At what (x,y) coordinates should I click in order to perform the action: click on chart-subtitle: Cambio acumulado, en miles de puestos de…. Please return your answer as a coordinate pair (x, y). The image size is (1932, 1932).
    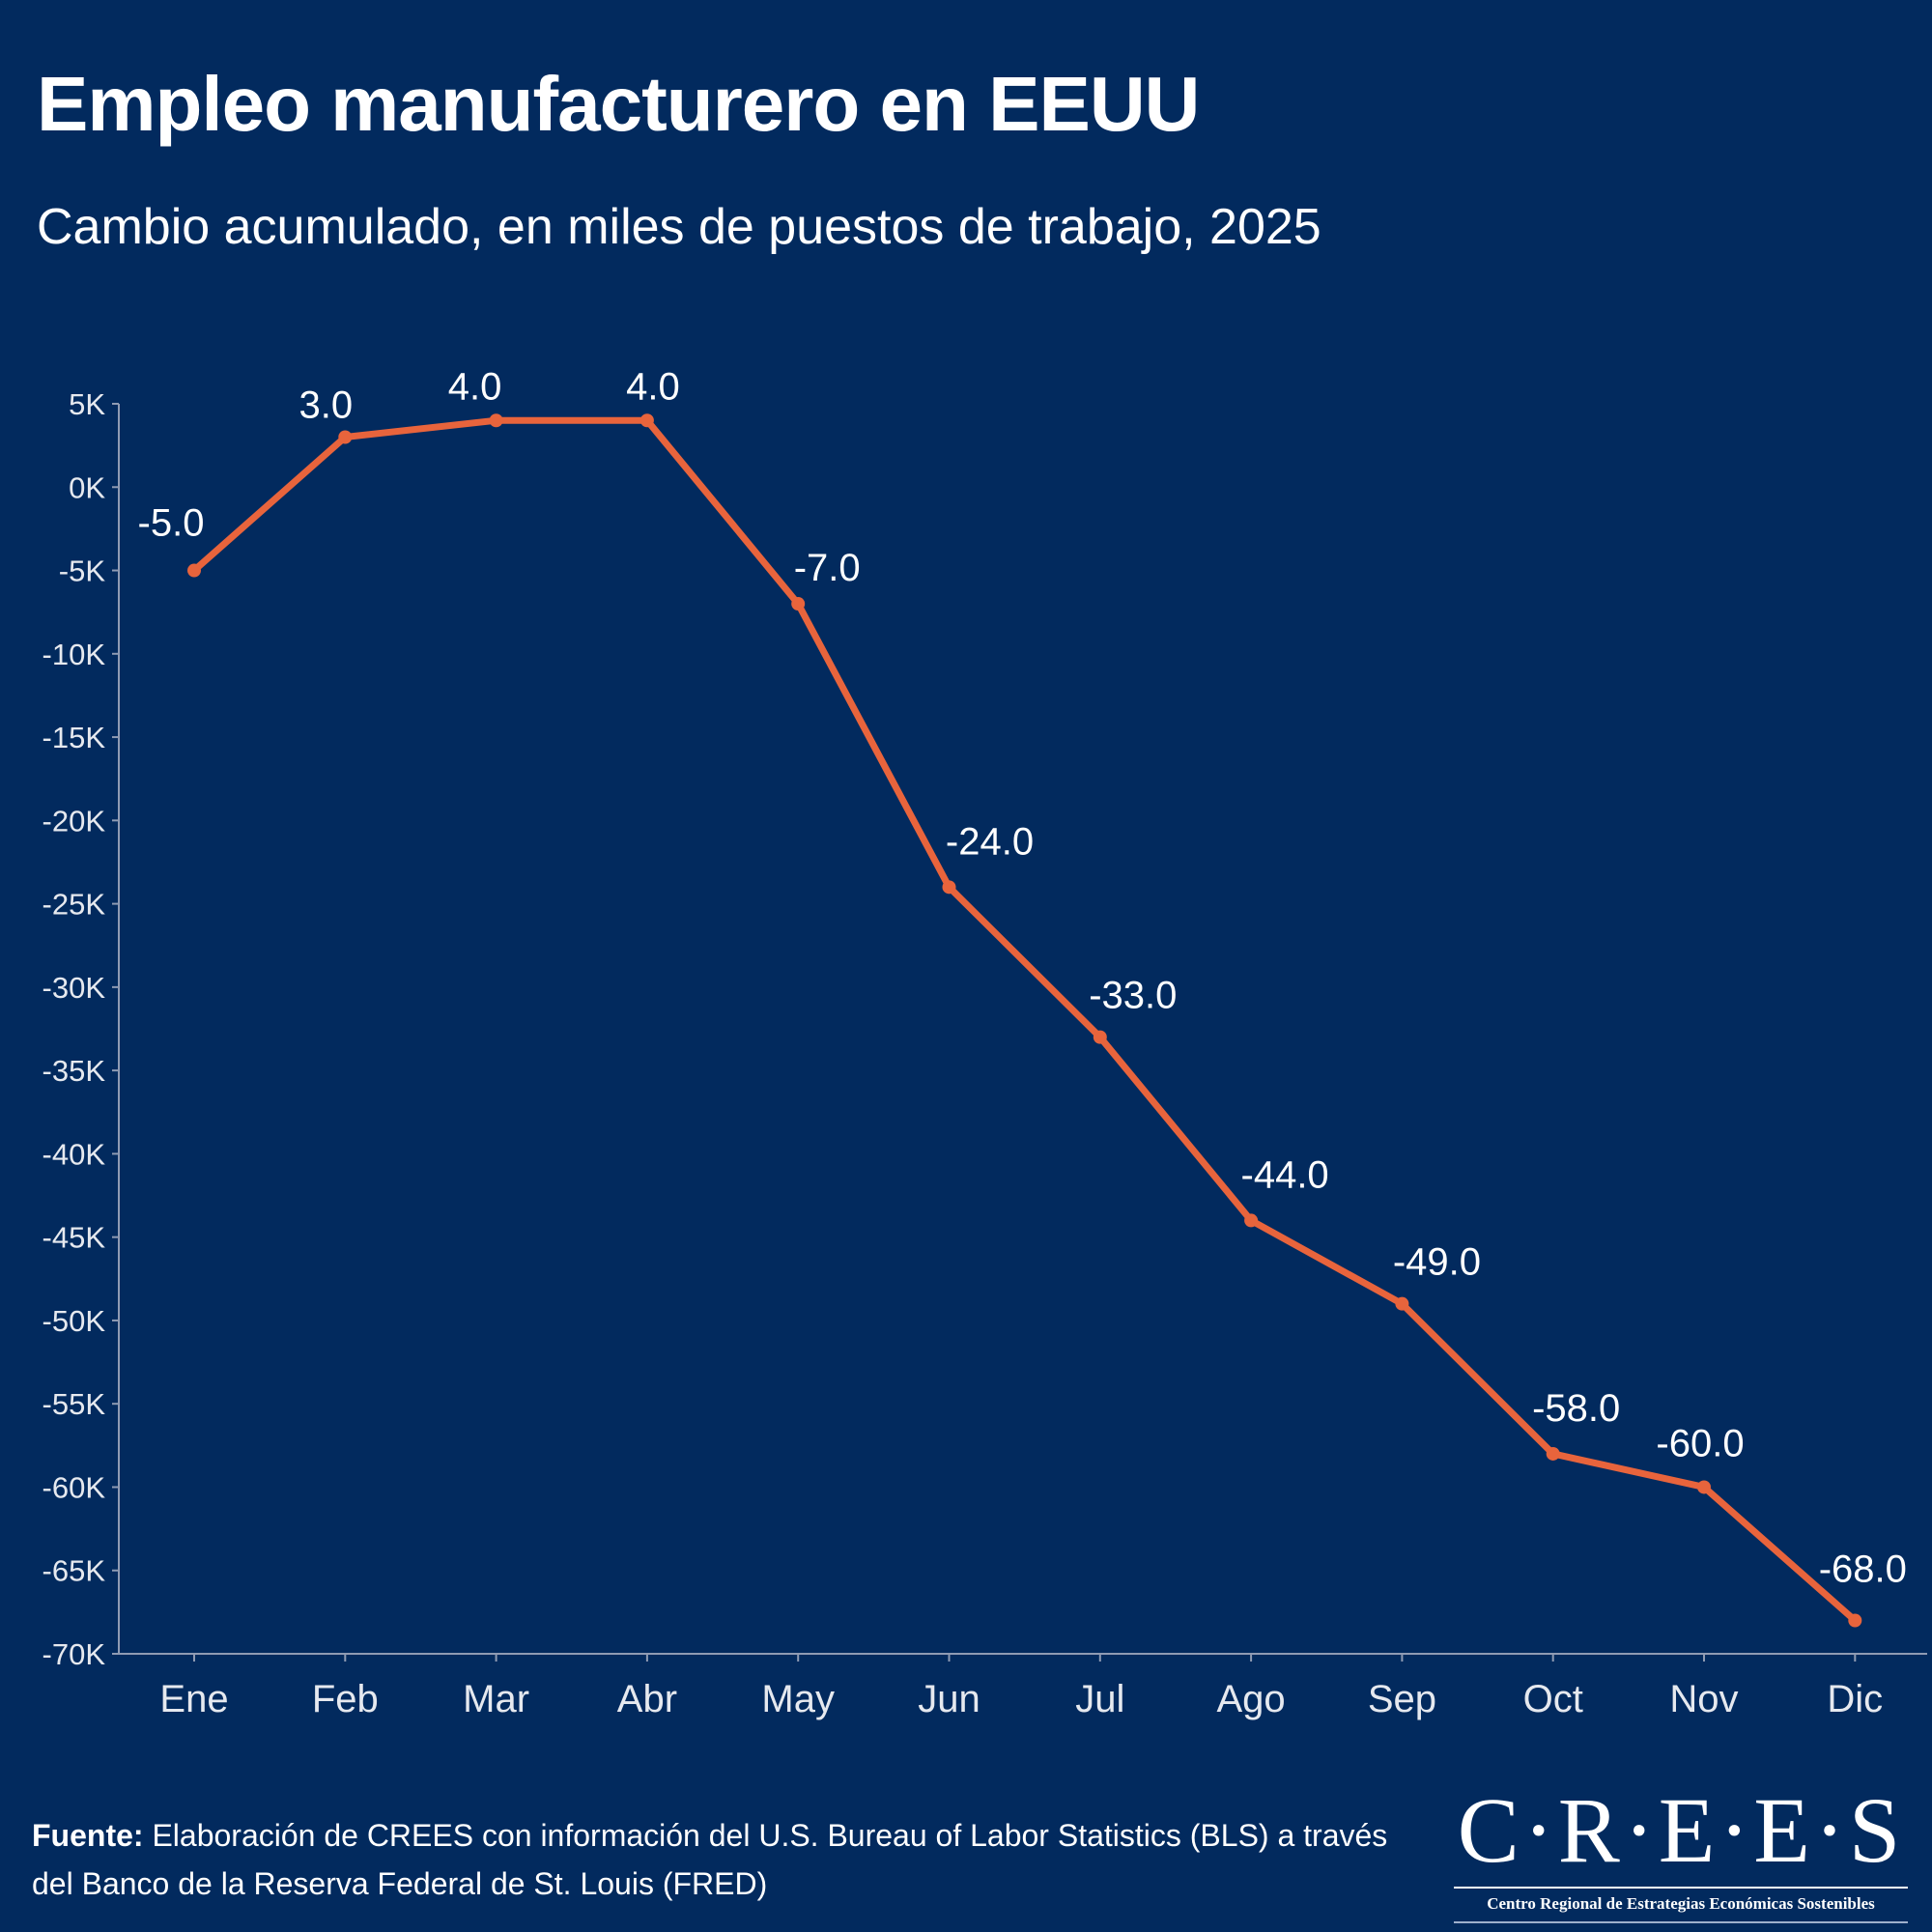
    Looking at the image, I should click on (679, 227).